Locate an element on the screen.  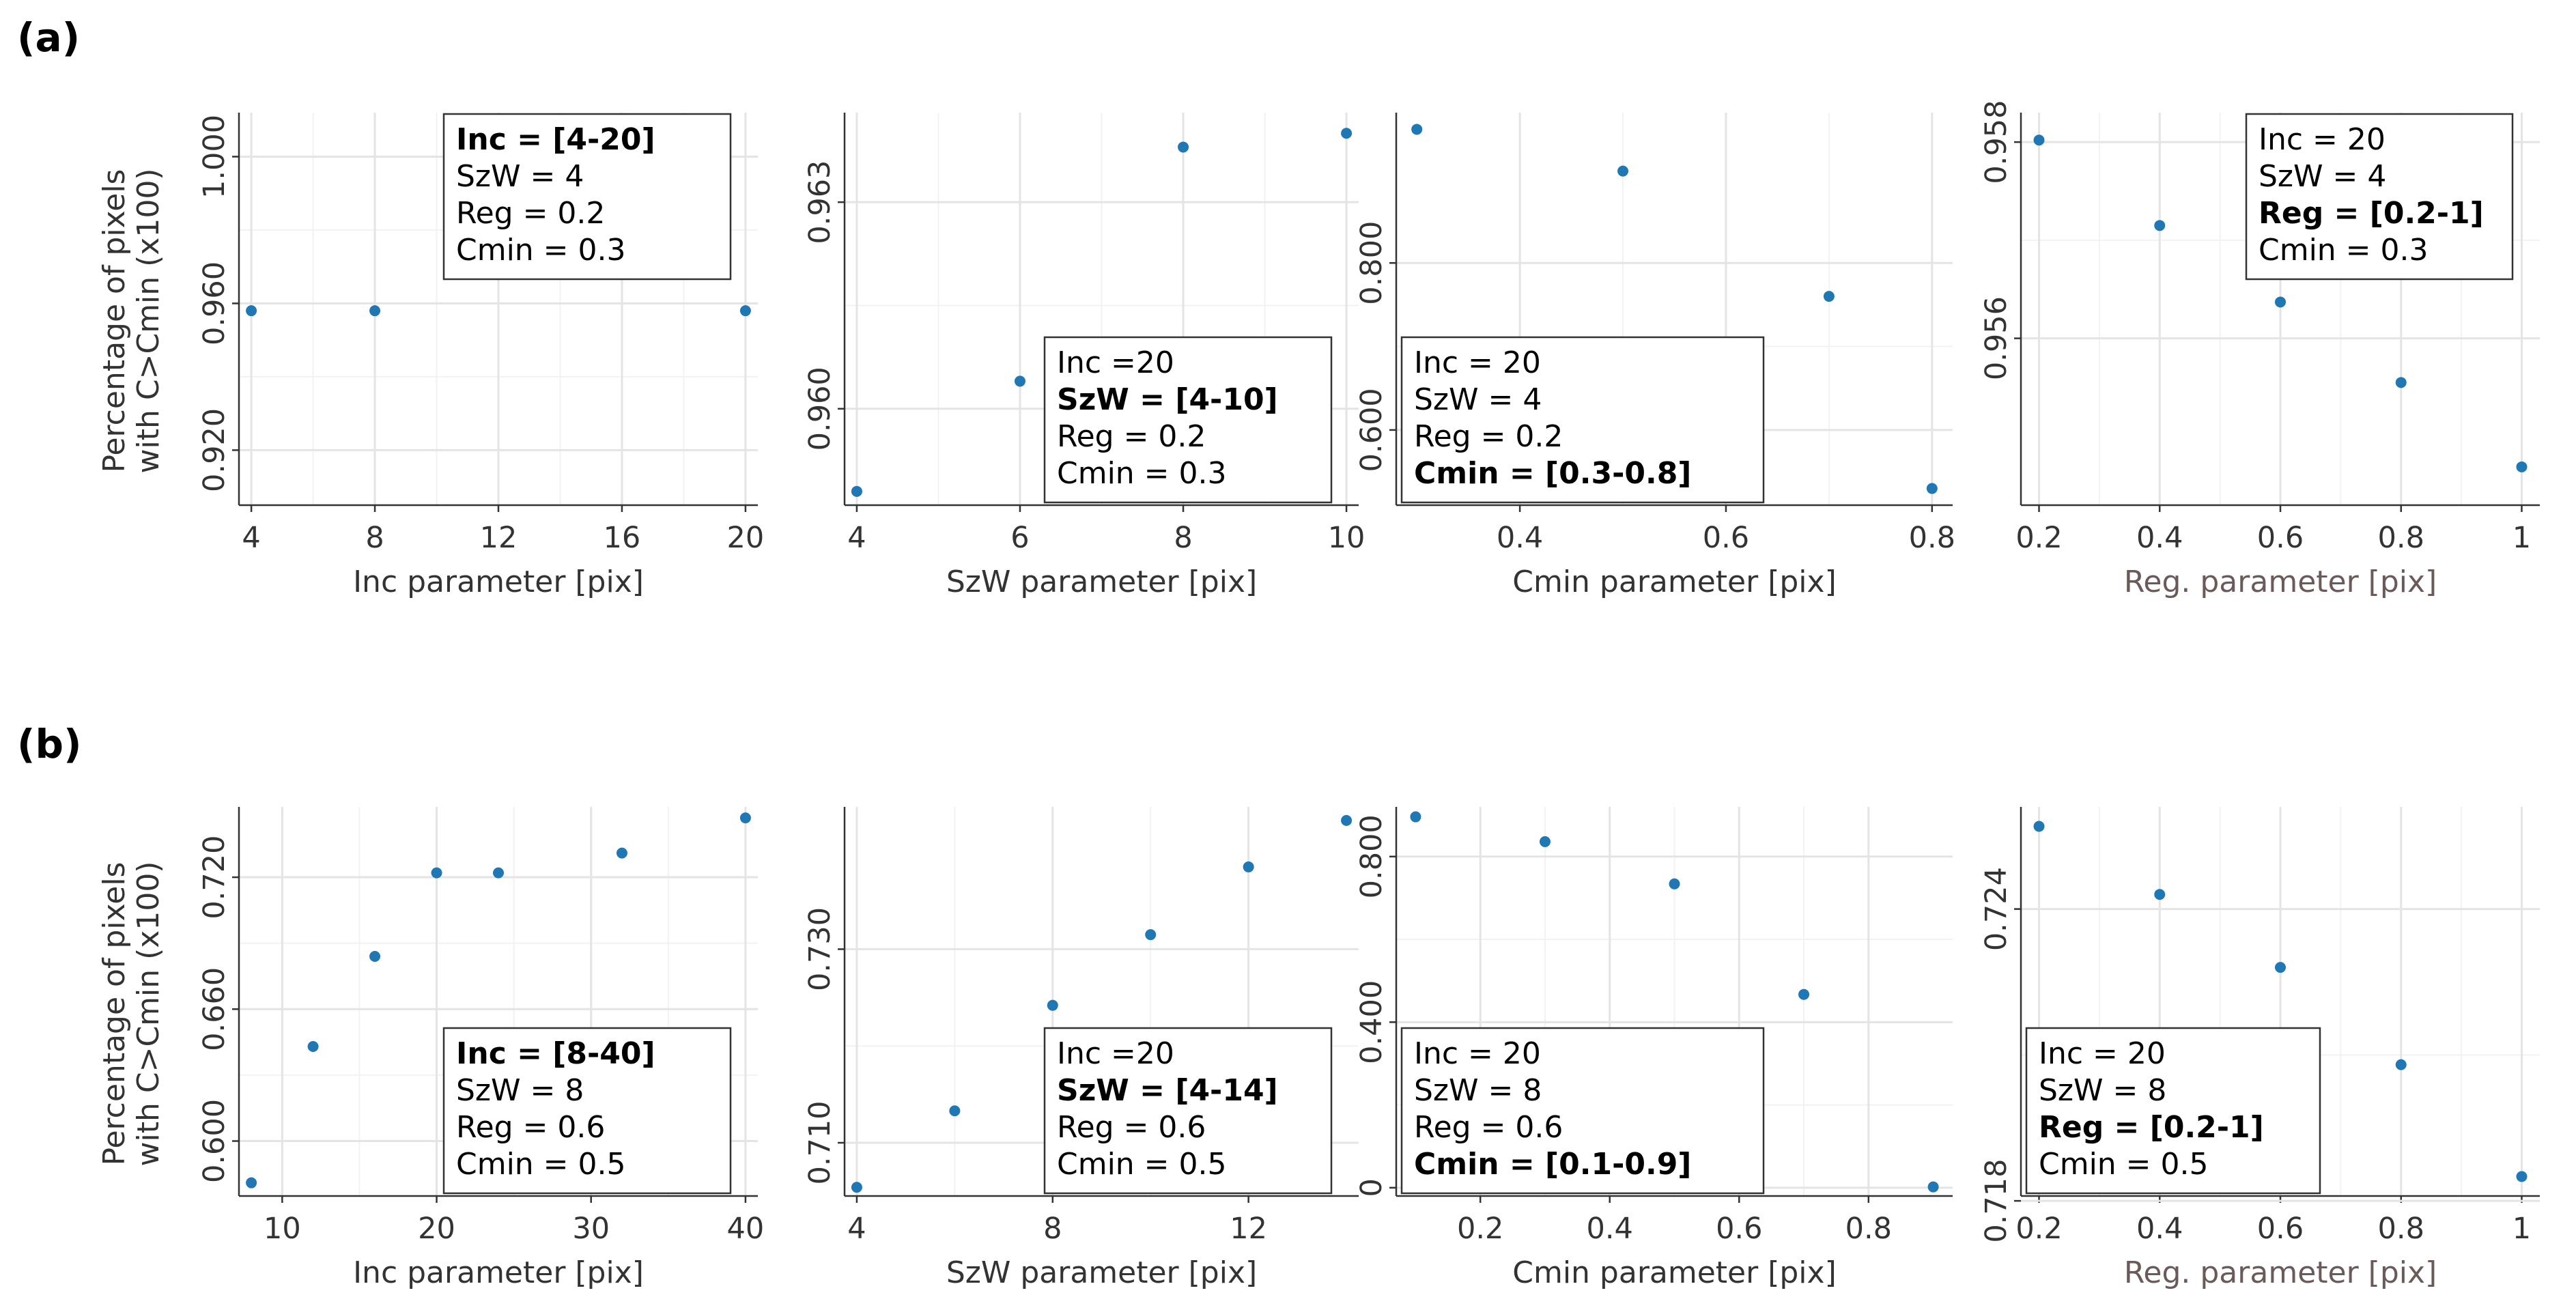
x-tick-label: 16 is located at coordinates (622, 538).